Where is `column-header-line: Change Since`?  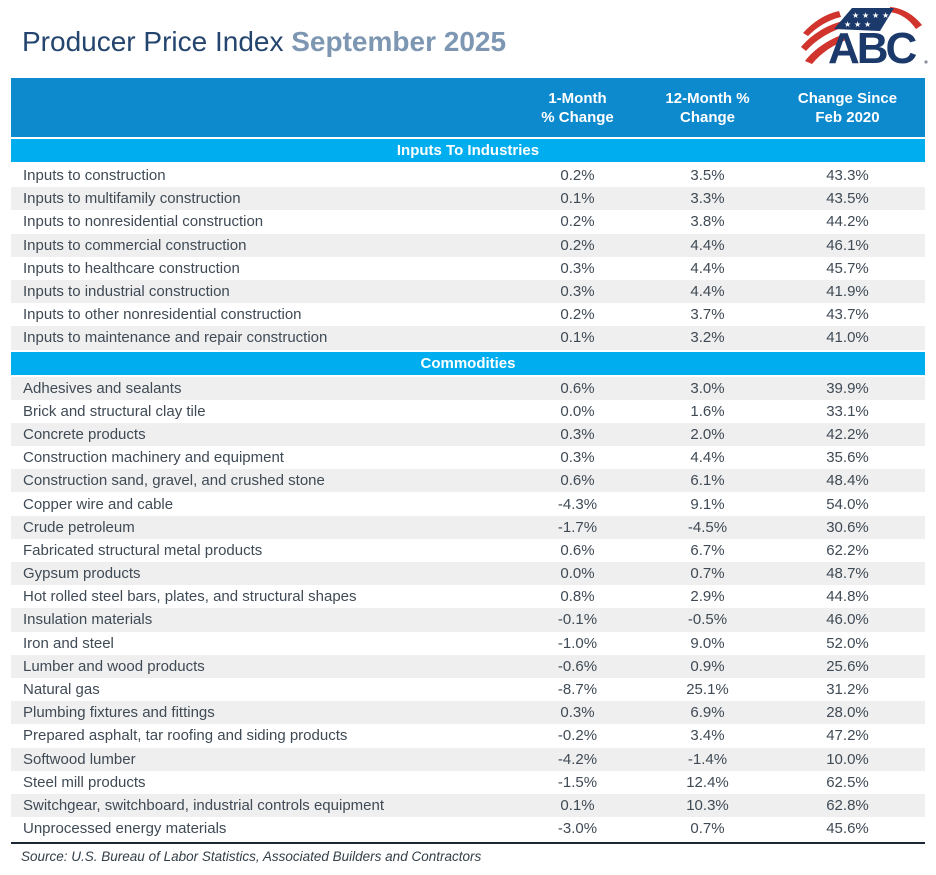 column-header-line: Change Since is located at coordinates (847, 98).